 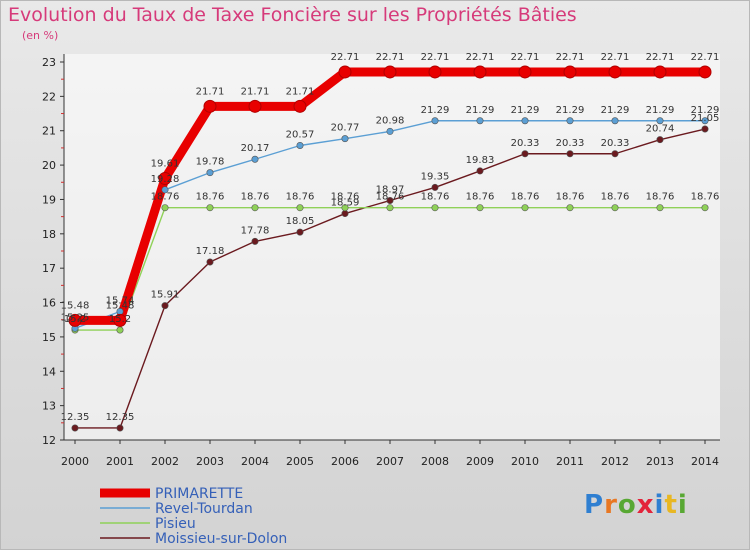 I want to click on chart-unit-label: (en %), so click(x=40, y=35).